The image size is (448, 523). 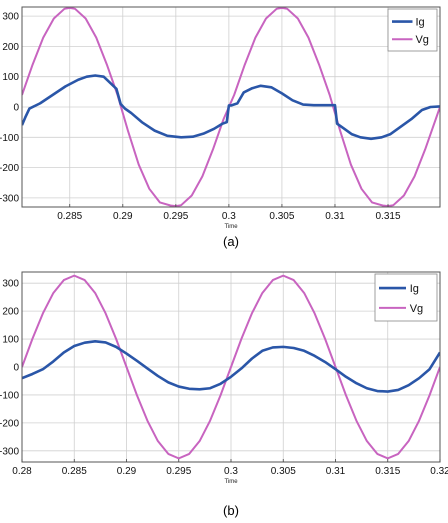 I want to click on x-tick-label: 0.32, so click(x=439, y=471).